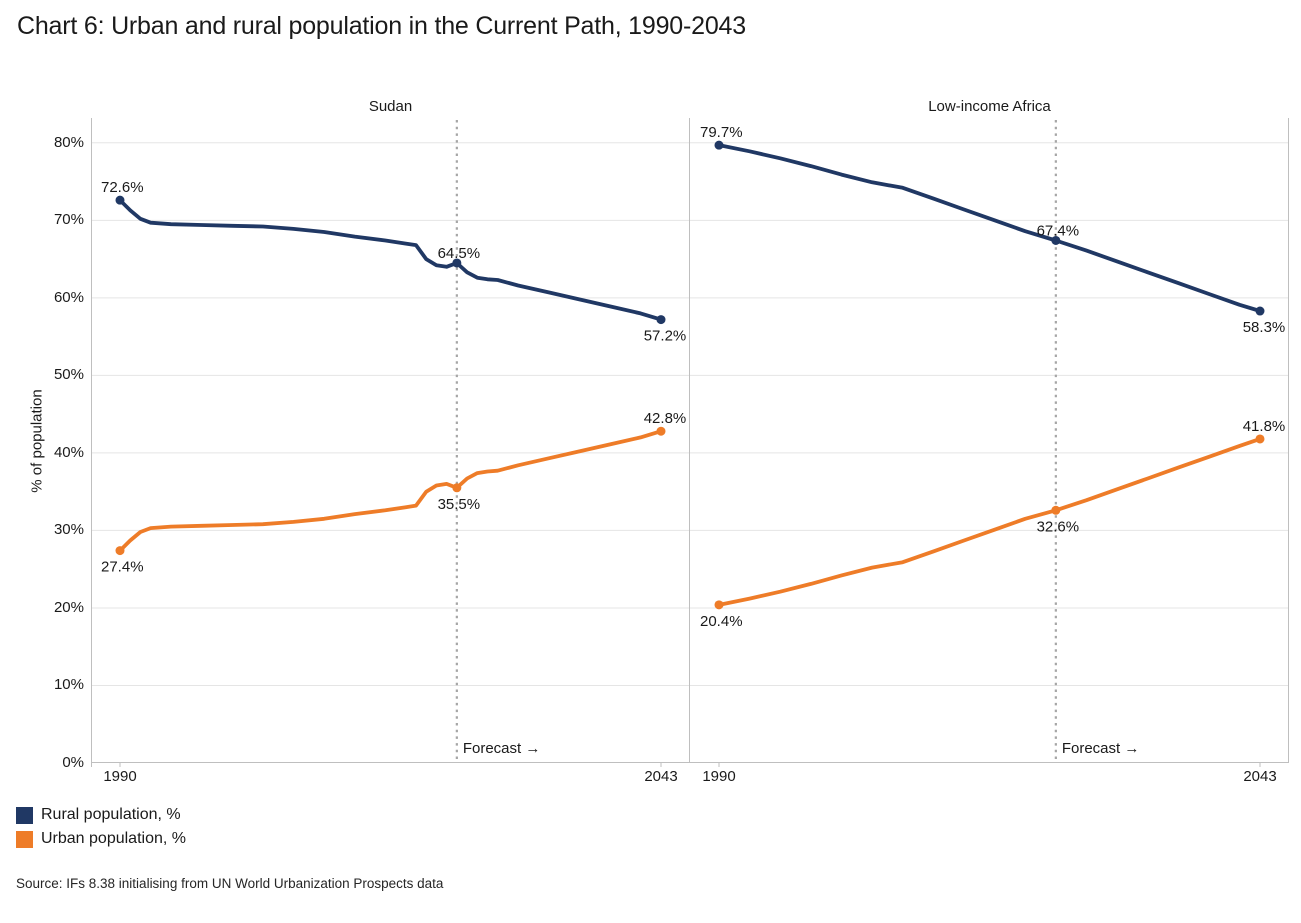 Image resolution: width=1301 pixels, height=923 pixels. What do you see at coordinates (68, 607) in the screenshot?
I see `y-tick-label: 20%` at bounding box center [68, 607].